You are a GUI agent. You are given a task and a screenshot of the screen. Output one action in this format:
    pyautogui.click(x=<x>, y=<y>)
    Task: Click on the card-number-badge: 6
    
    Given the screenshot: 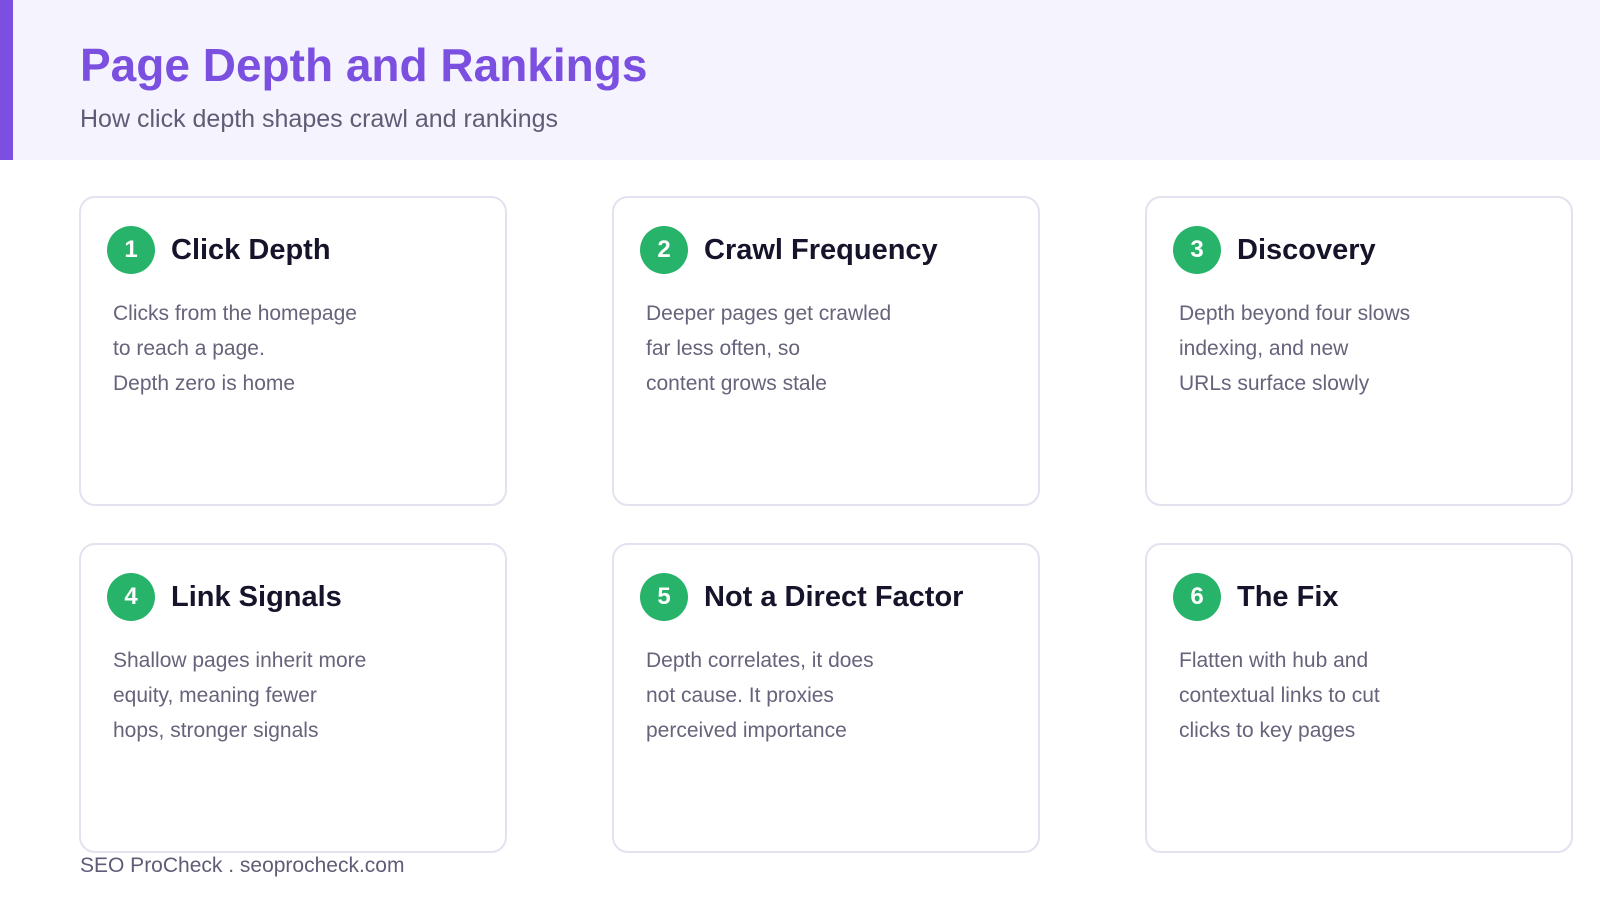 What is the action you would take?
    pyautogui.click(x=1197, y=597)
    